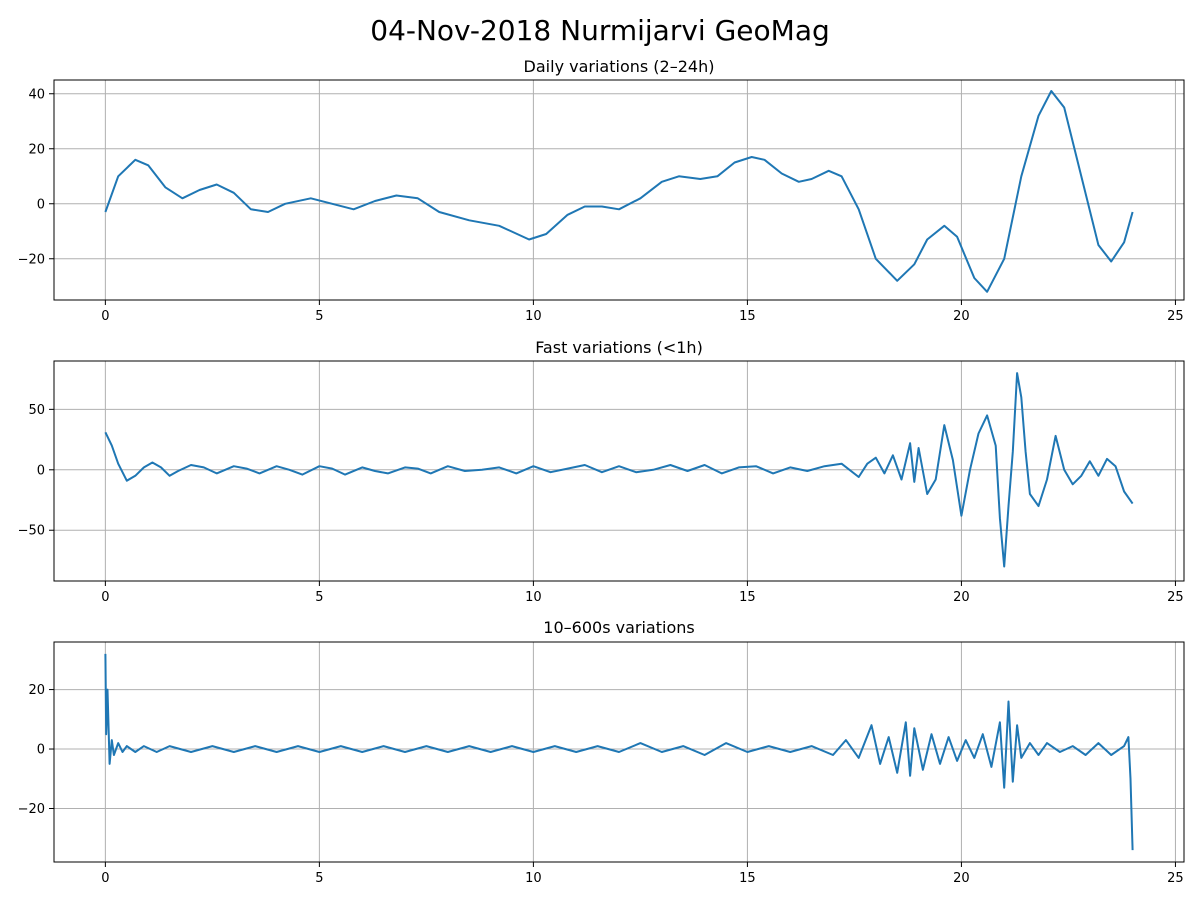 The image size is (1200, 900). Describe the element at coordinates (31, 531) in the screenshot. I see `y-tick-label: −50` at that location.